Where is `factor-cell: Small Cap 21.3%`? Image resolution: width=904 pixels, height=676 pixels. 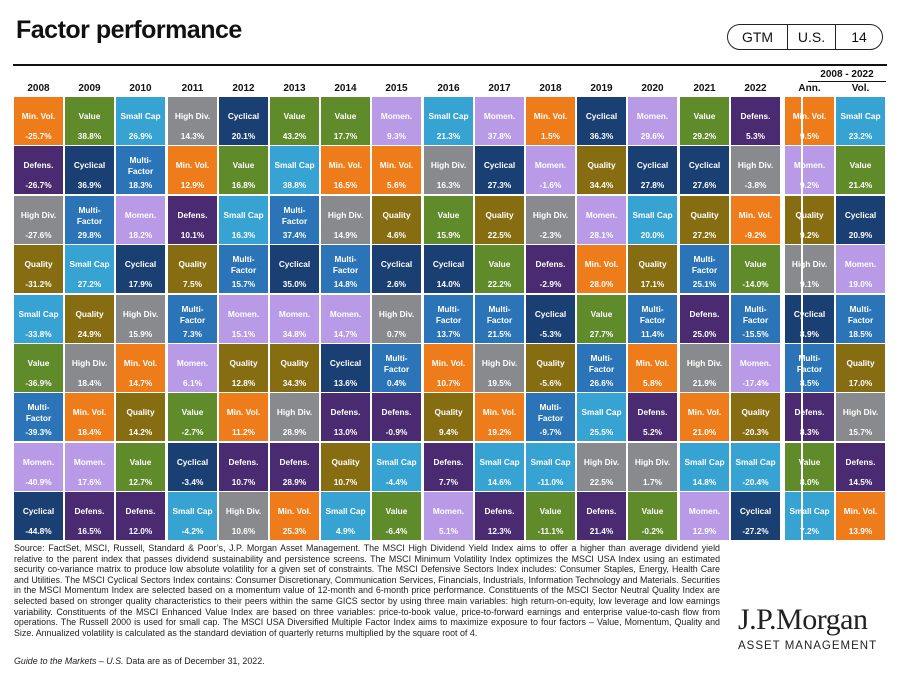
factor-cell: Small Cap 21.3% is located at coordinates (448, 121).